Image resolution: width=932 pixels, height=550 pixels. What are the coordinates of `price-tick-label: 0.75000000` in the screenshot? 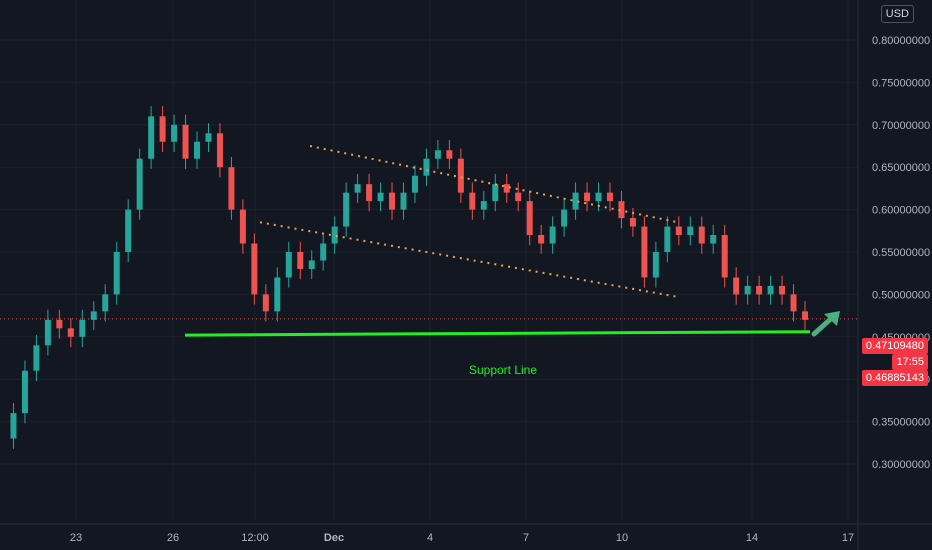 It's located at (901, 83).